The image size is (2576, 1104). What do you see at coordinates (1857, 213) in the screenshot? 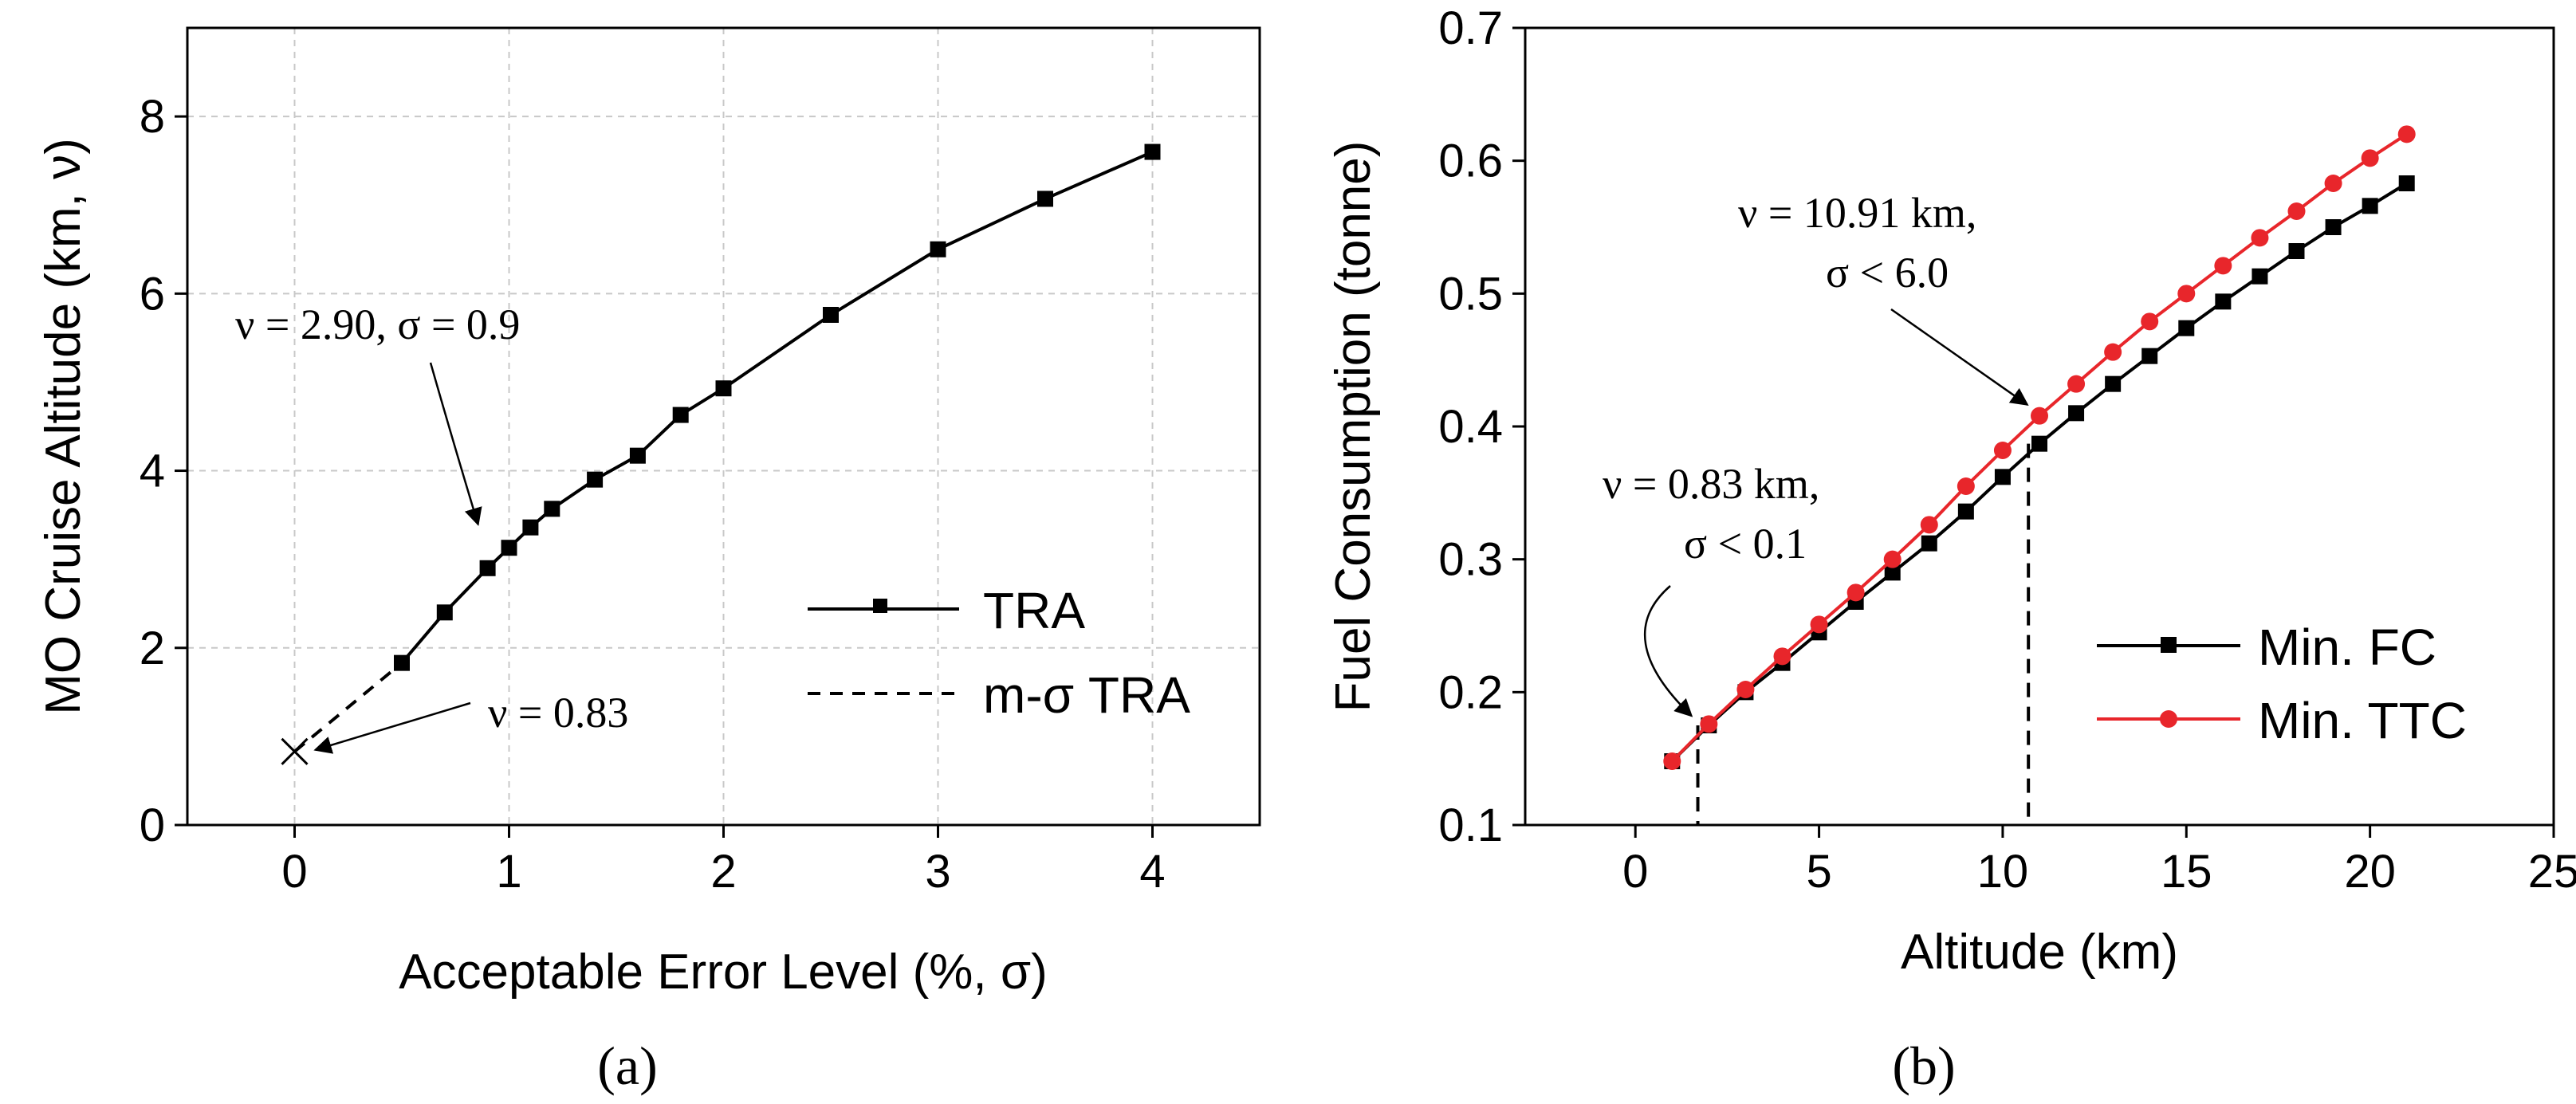
I see `annotation-text: ν = 10.91 km,` at bounding box center [1857, 213].